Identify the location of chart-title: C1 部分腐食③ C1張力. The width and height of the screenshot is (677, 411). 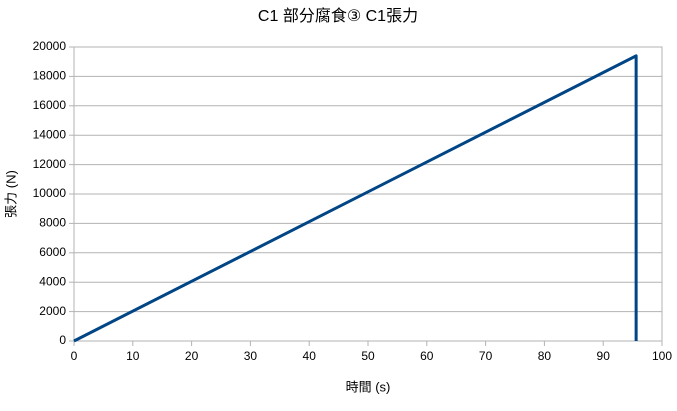
(338, 16).